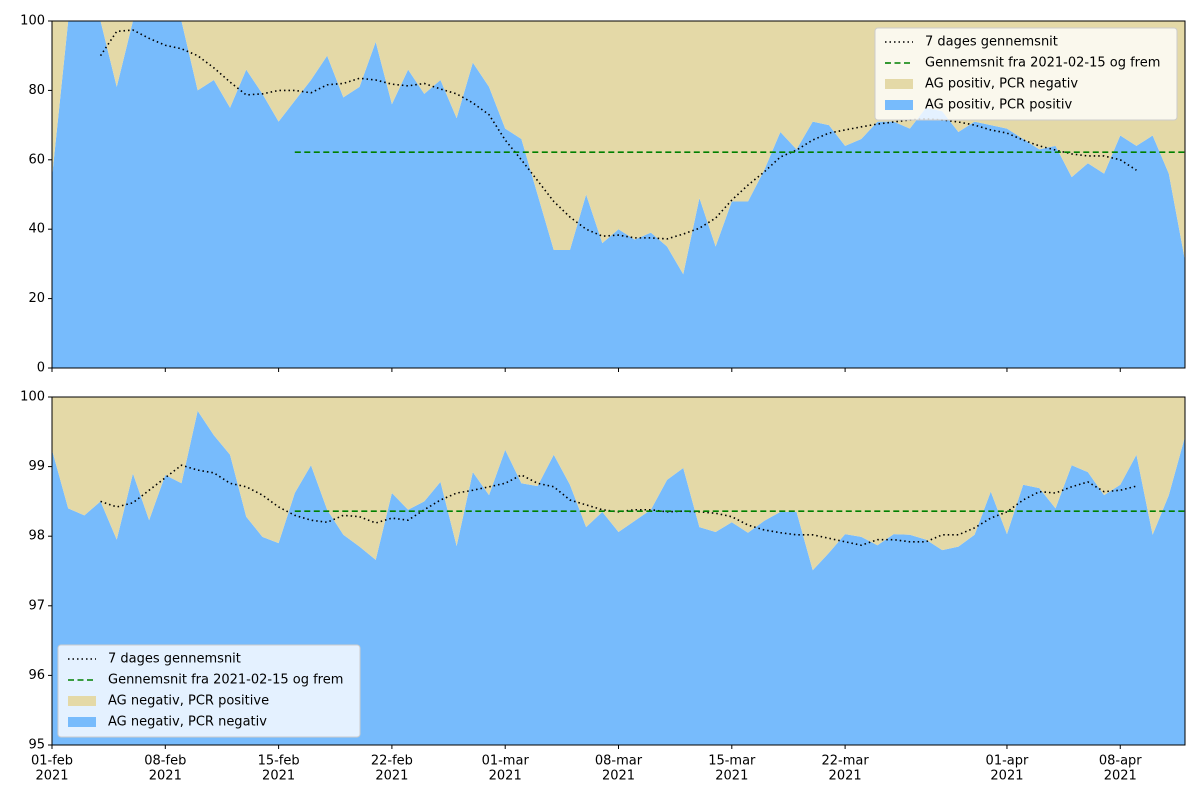 Image resolution: width=1200 pixels, height=800 pixels. I want to click on y-tick-label: 60, so click(36, 159).